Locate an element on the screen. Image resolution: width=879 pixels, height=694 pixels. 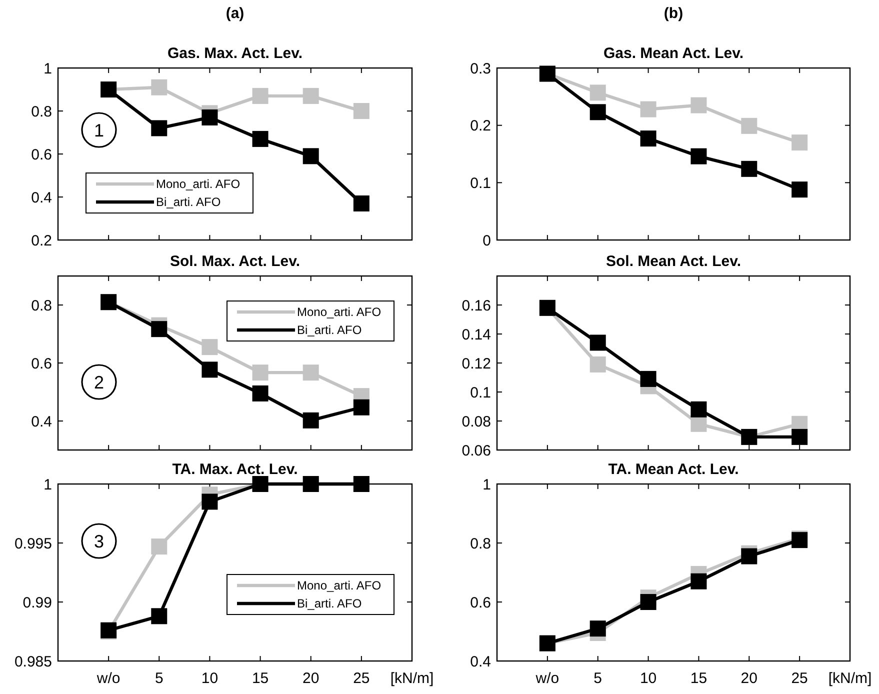
chart-title: TA. Mean Act. Lev. is located at coordinates (673, 469).